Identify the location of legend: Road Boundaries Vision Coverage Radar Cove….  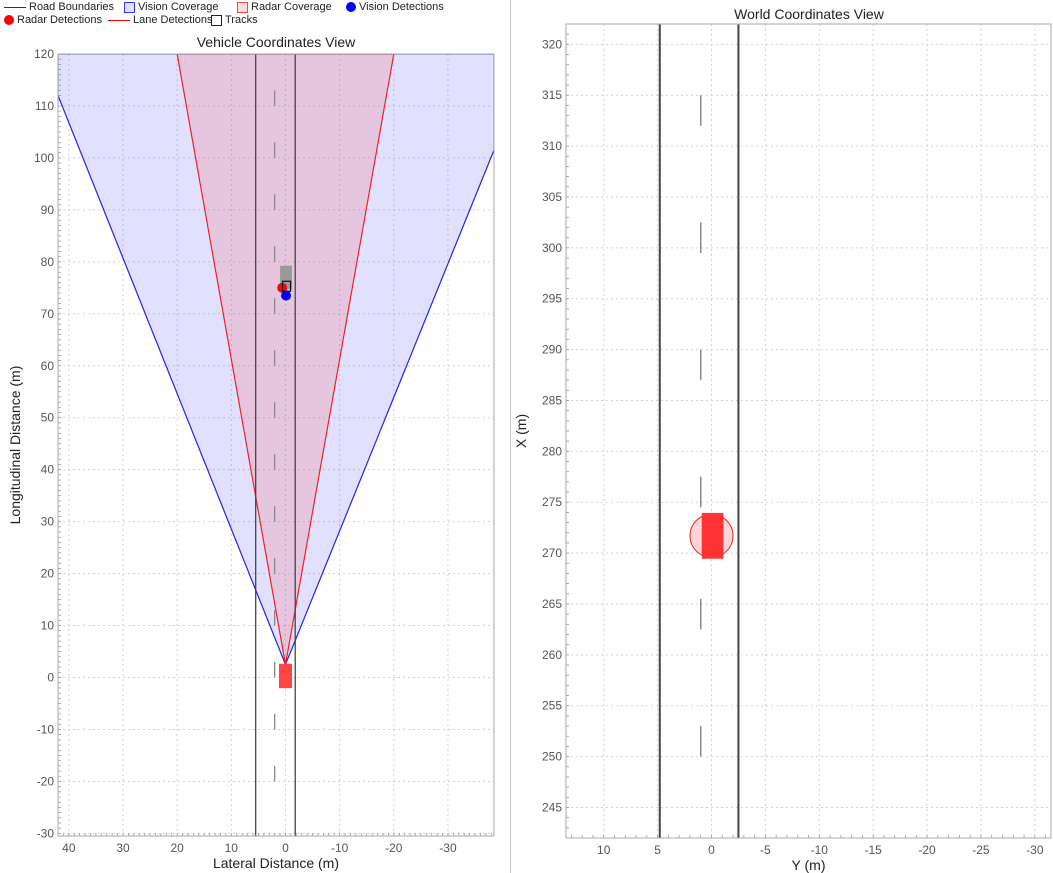
(254, 15).